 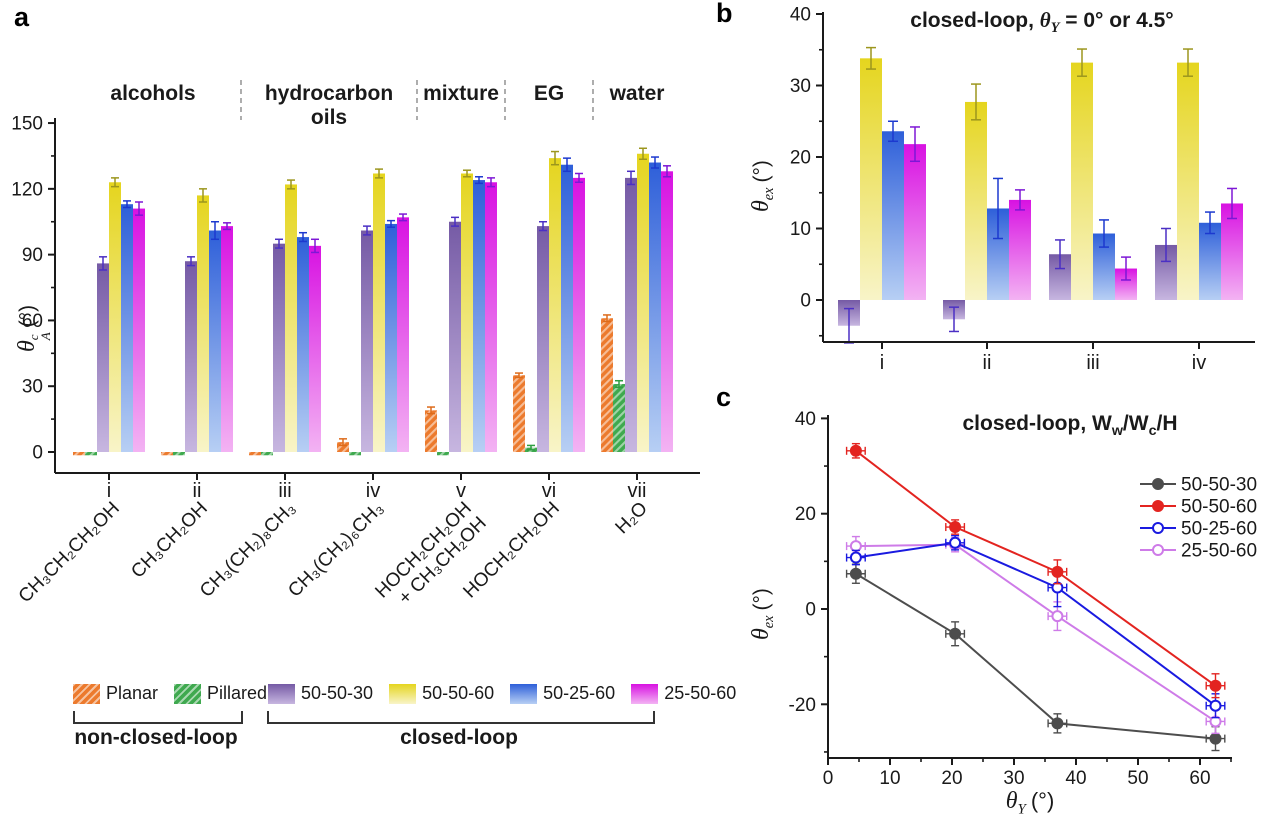 I want to click on category-label: vii, so click(x=637, y=490).